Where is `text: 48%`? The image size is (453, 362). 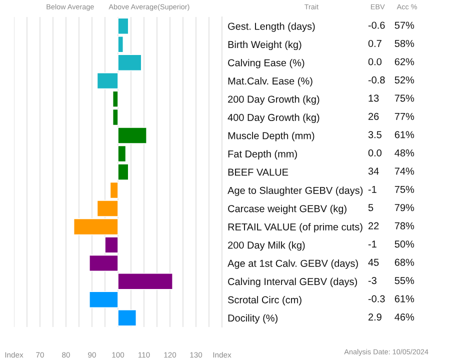 text: 48% is located at coordinates (404, 152).